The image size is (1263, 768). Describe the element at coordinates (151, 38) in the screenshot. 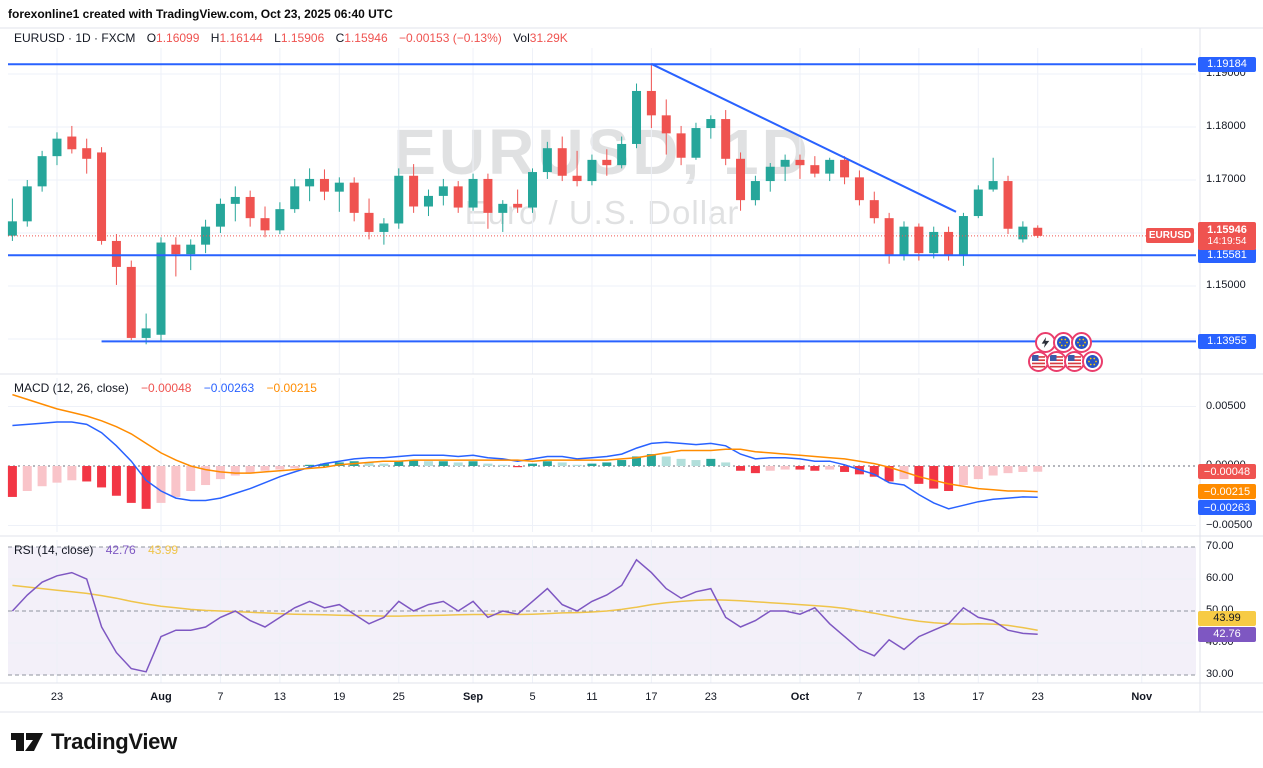

I see `open-label: O` at that location.